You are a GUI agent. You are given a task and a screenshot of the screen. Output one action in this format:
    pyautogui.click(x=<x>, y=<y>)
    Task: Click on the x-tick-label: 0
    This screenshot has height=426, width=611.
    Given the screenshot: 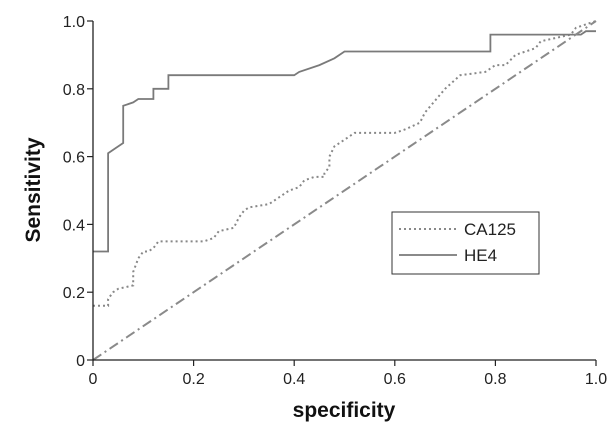 What is the action you would take?
    pyautogui.click(x=93, y=379)
    